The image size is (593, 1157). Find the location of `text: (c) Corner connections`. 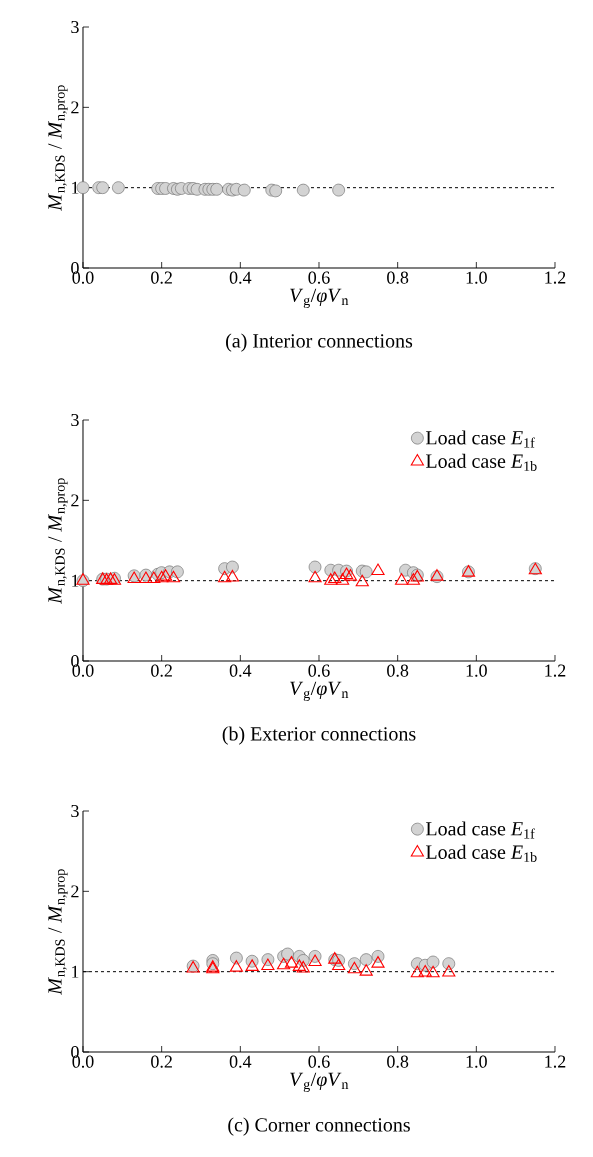

text: (c) Corner connections is located at coordinates (319, 1126).